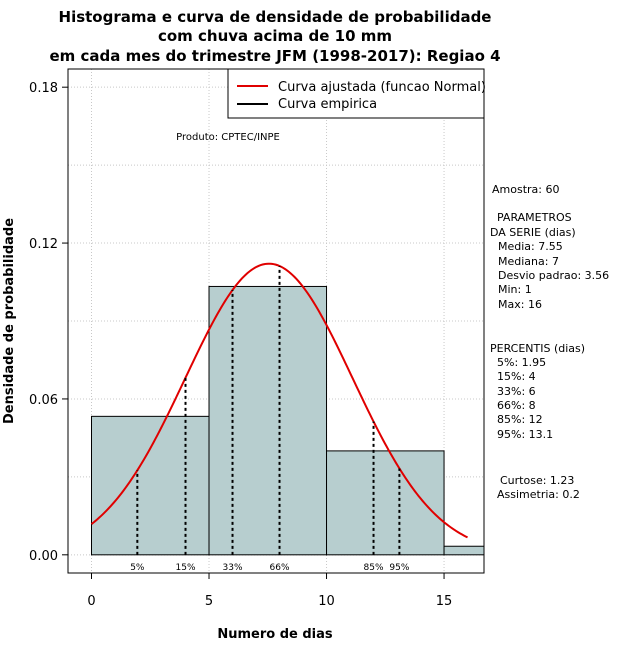  I want to click on stat-mediana: Mediana: 7, so click(528, 261).